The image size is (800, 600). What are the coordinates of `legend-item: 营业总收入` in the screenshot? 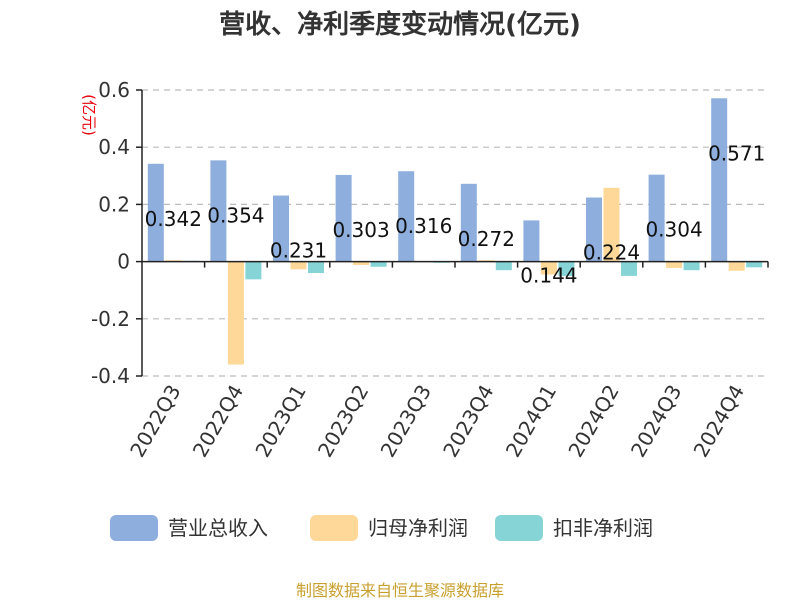 It's located at (189, 528).